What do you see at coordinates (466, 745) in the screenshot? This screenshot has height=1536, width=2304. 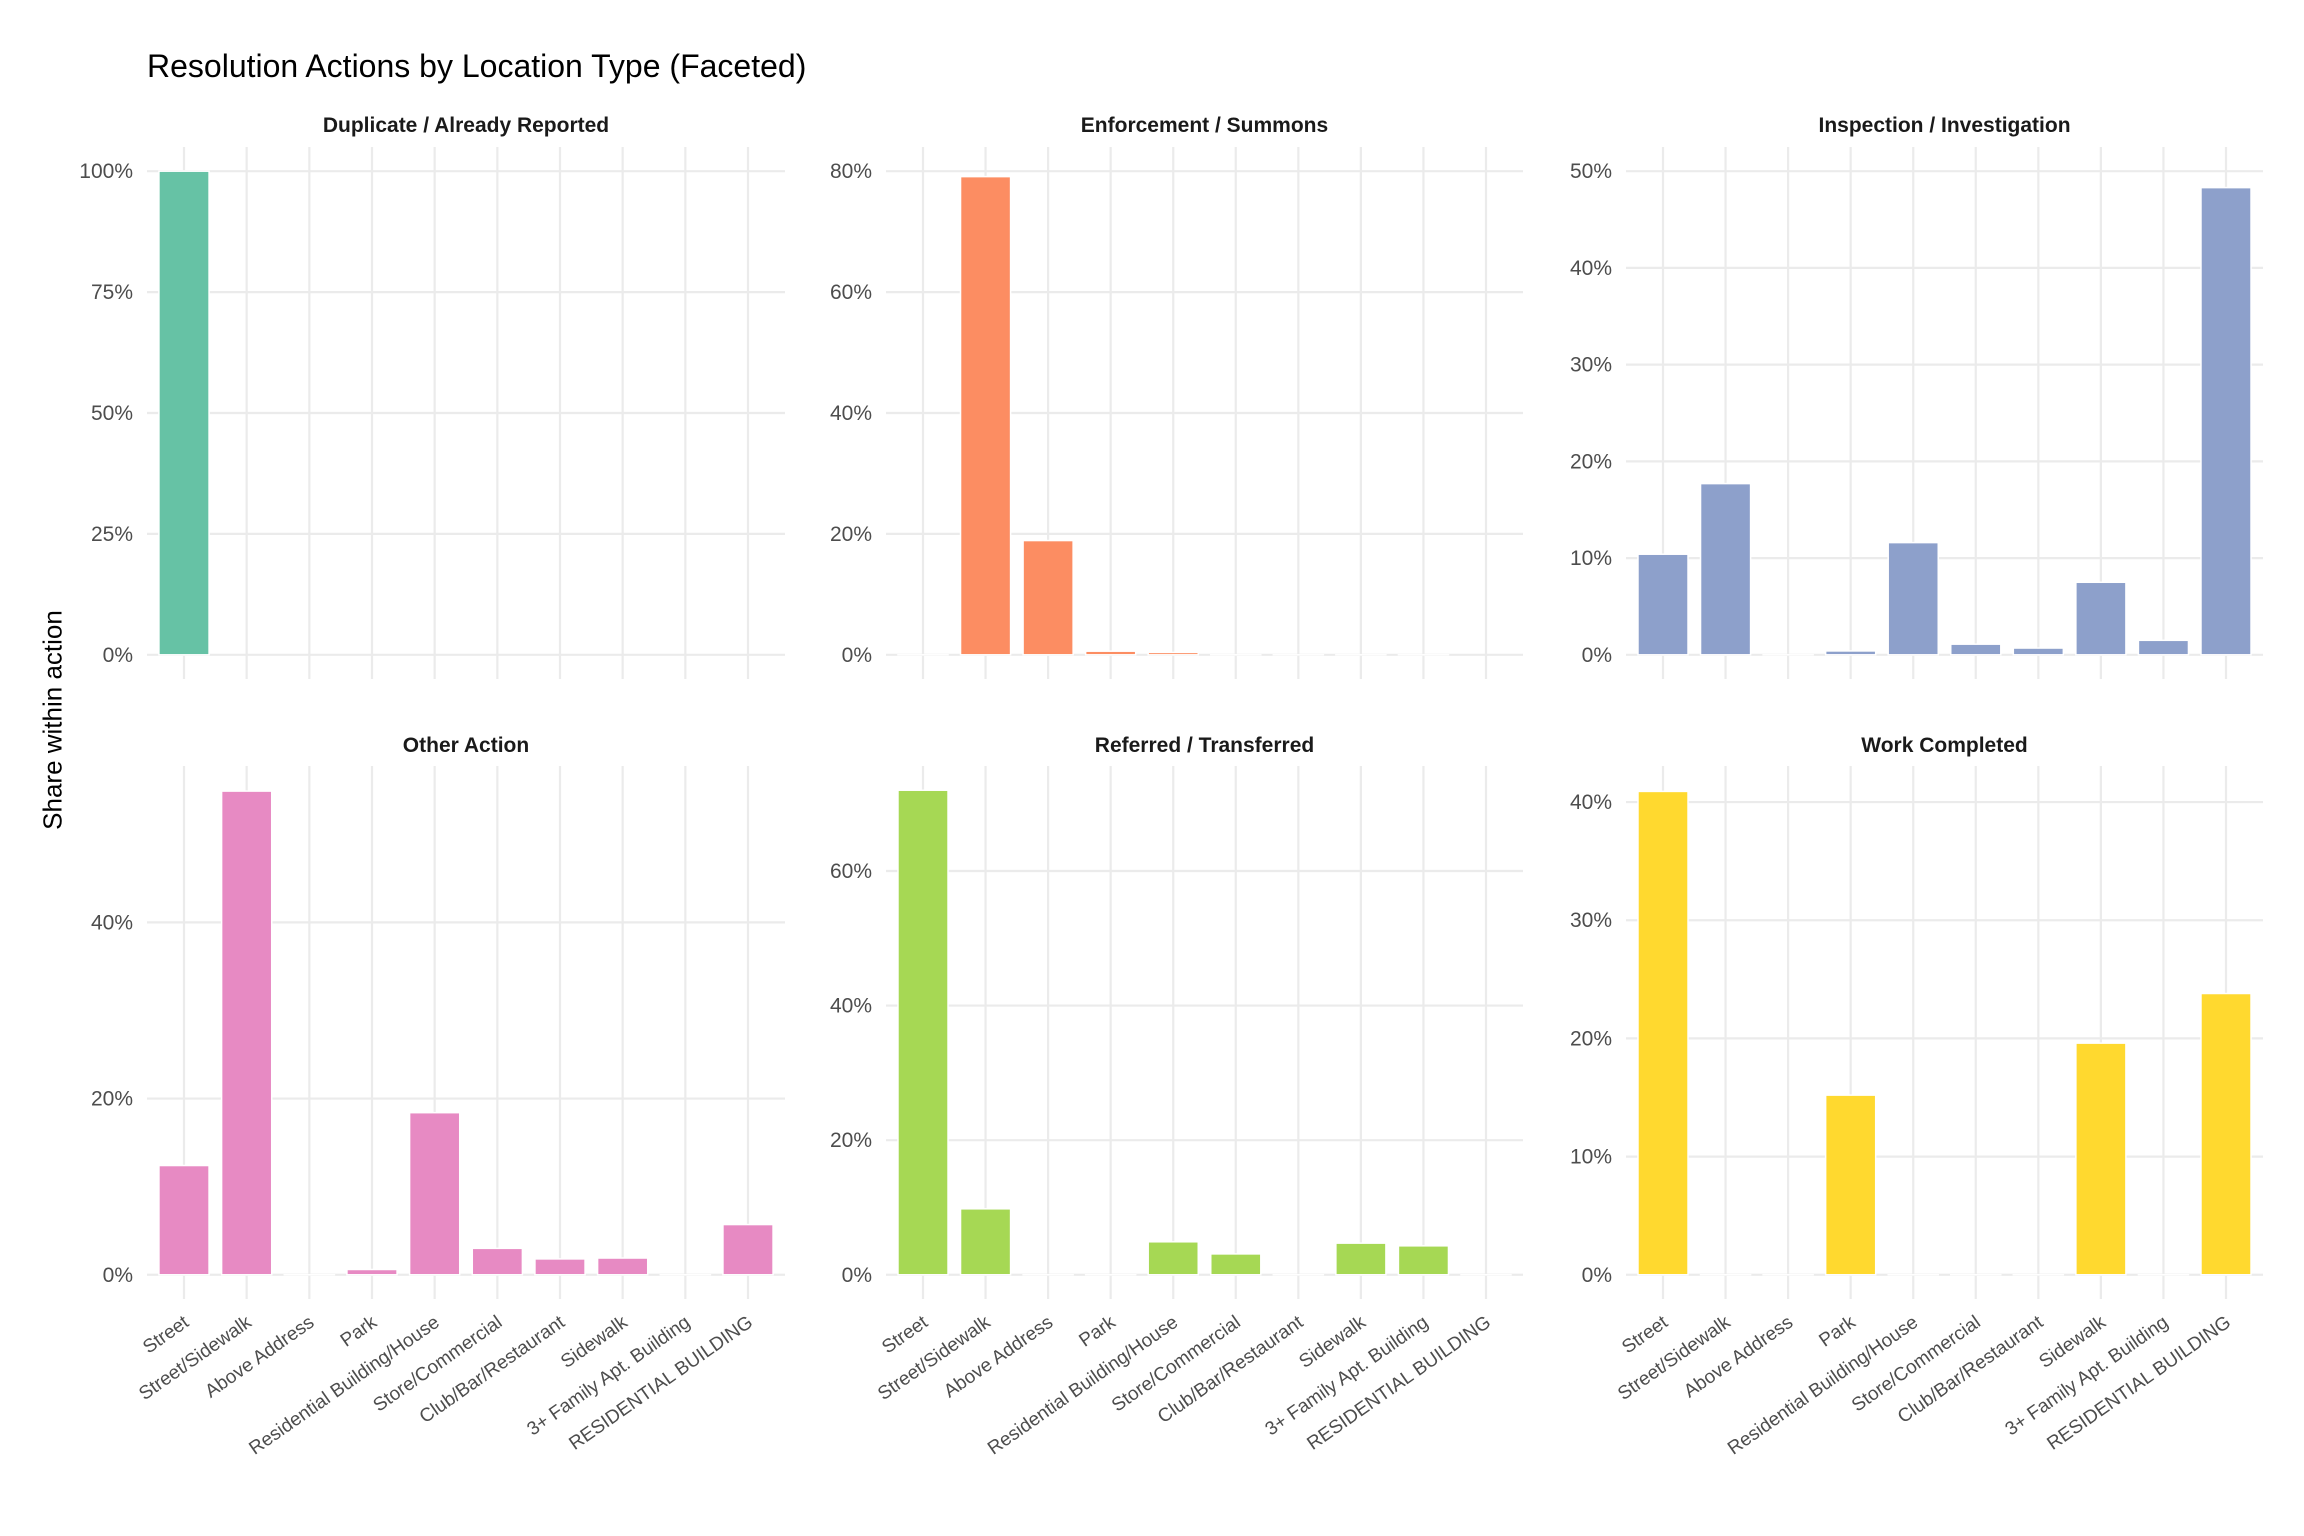 I see `facet-title: Other Action` at bounding box center [466, 745].